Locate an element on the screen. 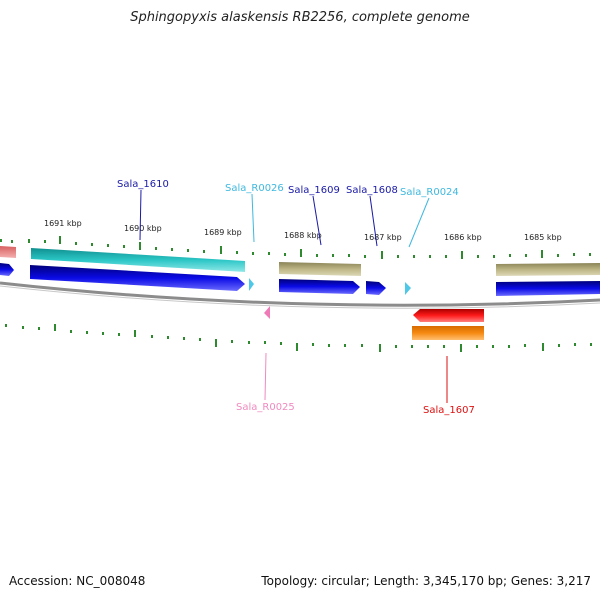  gene-label-sala-1608: Sala_1608 is located at coordinates (372, 190).